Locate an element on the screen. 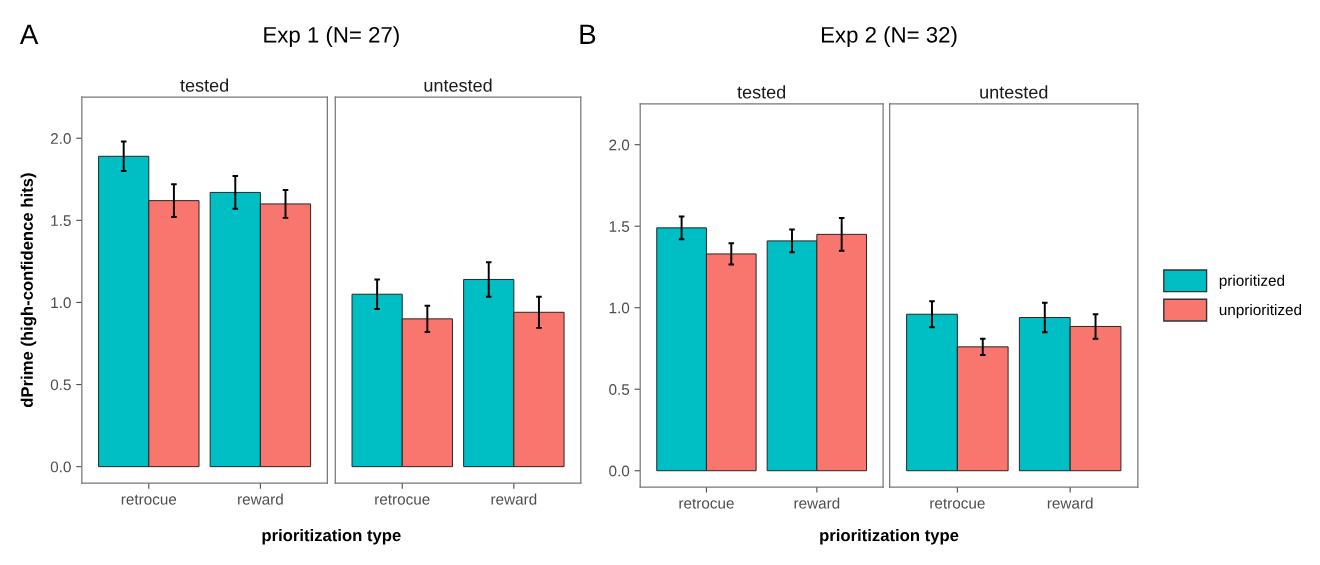  text: Exp 2 (N= 32) is located at coordinates (889, 37).